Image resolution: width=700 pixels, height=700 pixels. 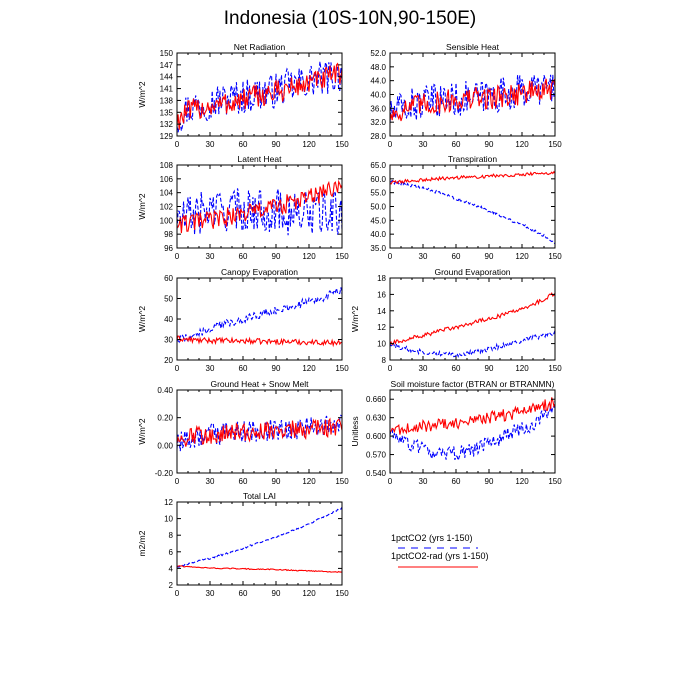 I want to click on y-tick-label: 6, so click(x=171, y=552).